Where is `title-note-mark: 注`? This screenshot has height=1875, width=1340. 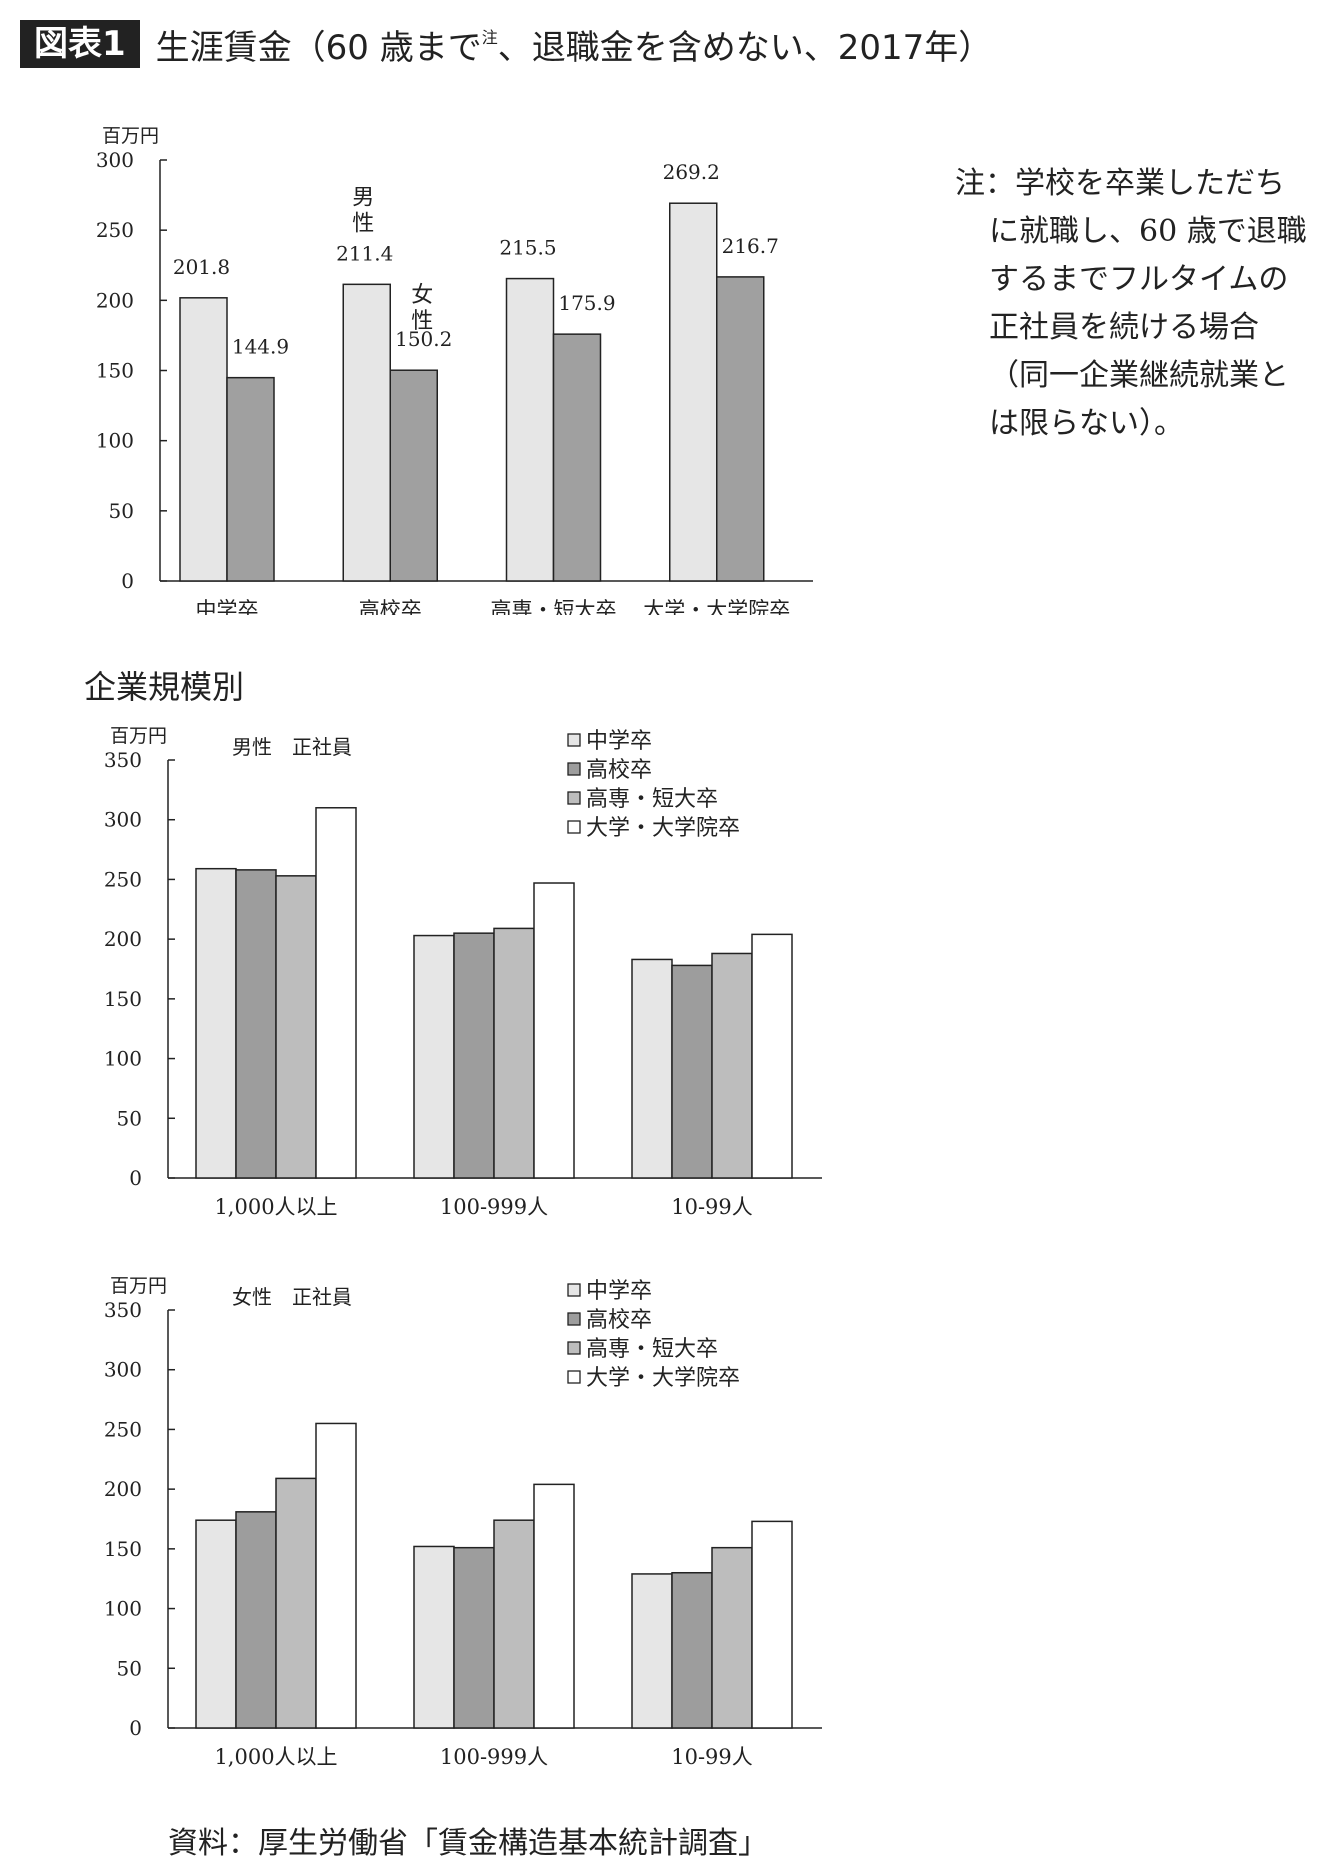
title-note-mark: 注 is located at coordinates (489, 37).